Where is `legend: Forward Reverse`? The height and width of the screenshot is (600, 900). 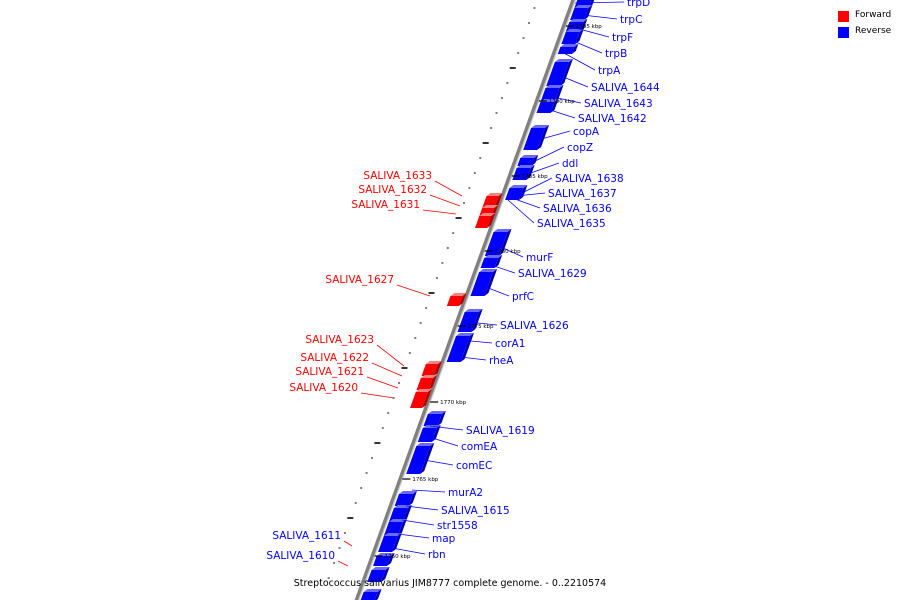 legend: Forward Reverse is located at coordinates (869, 25).